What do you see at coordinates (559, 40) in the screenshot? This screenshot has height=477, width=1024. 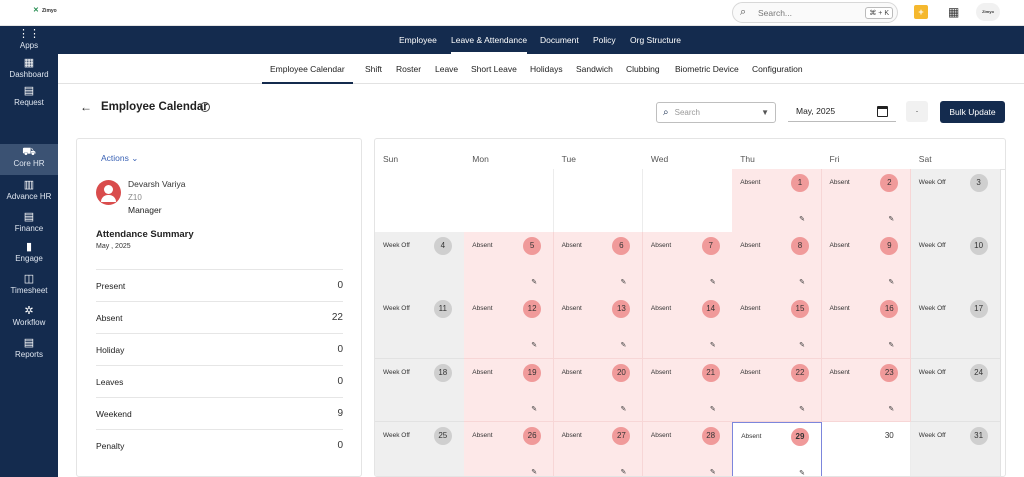 I see `tab-document: Document` at bounding box center [559, 40].